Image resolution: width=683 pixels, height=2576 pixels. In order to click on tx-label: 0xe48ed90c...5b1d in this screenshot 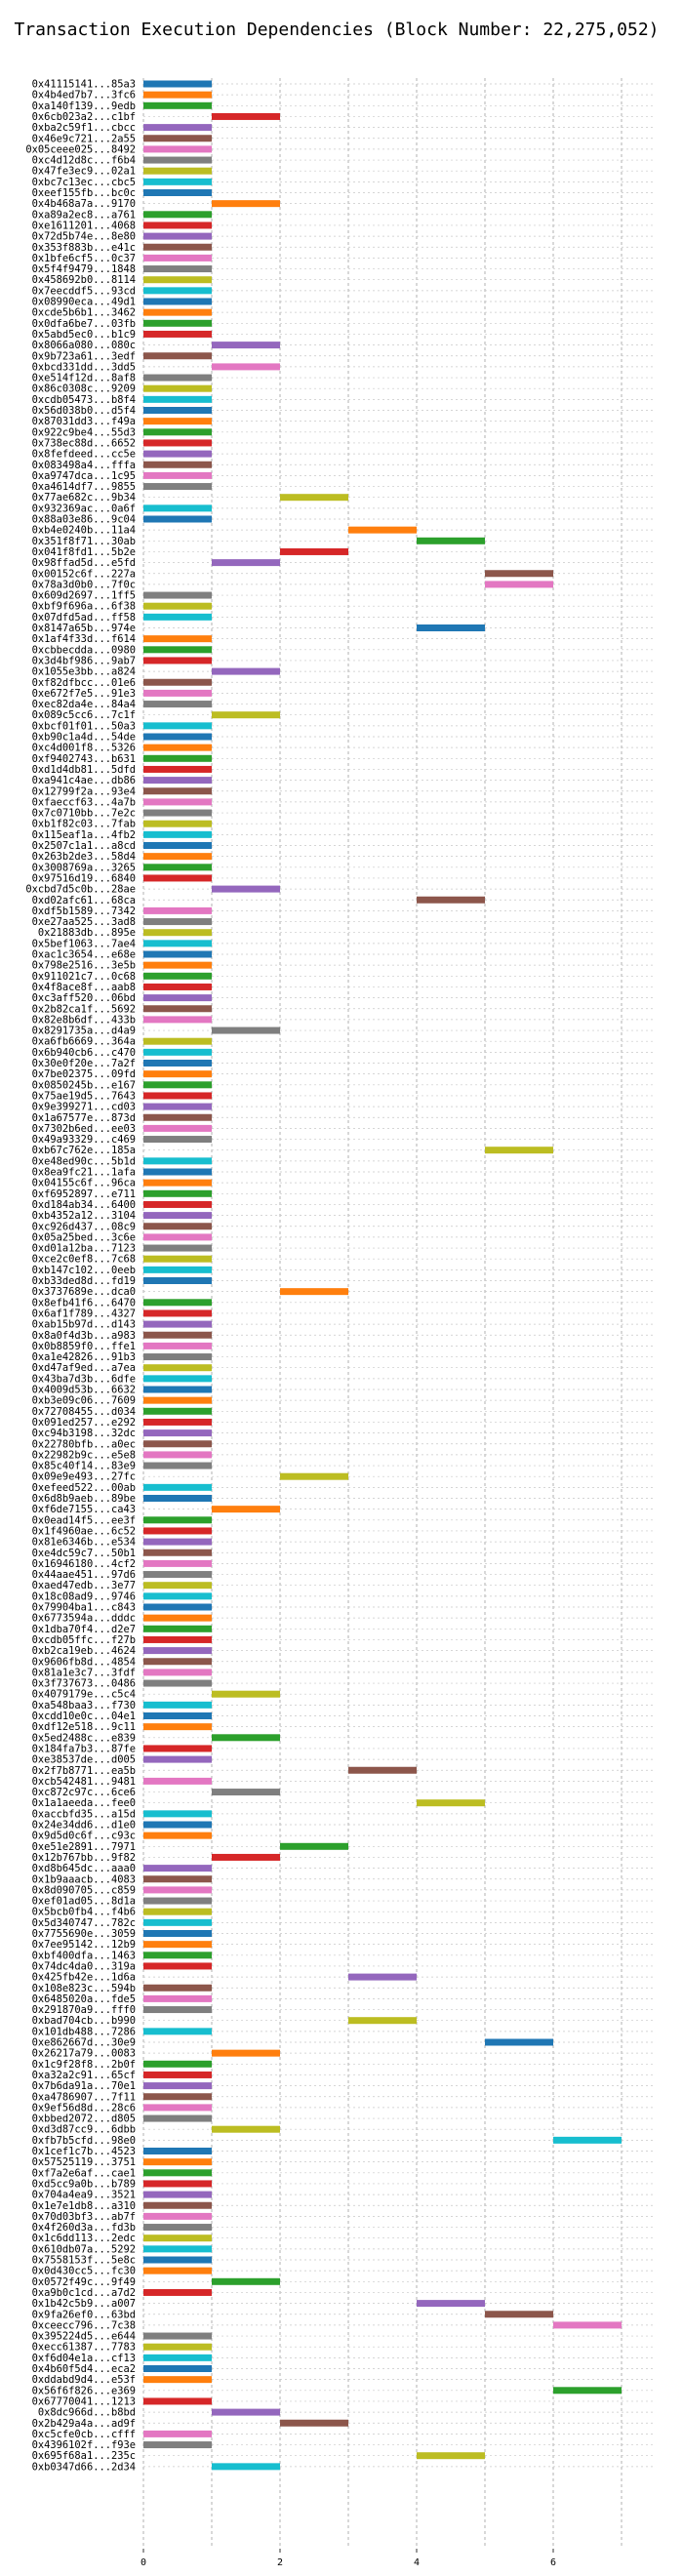, I will do `click(84, 1161)`.